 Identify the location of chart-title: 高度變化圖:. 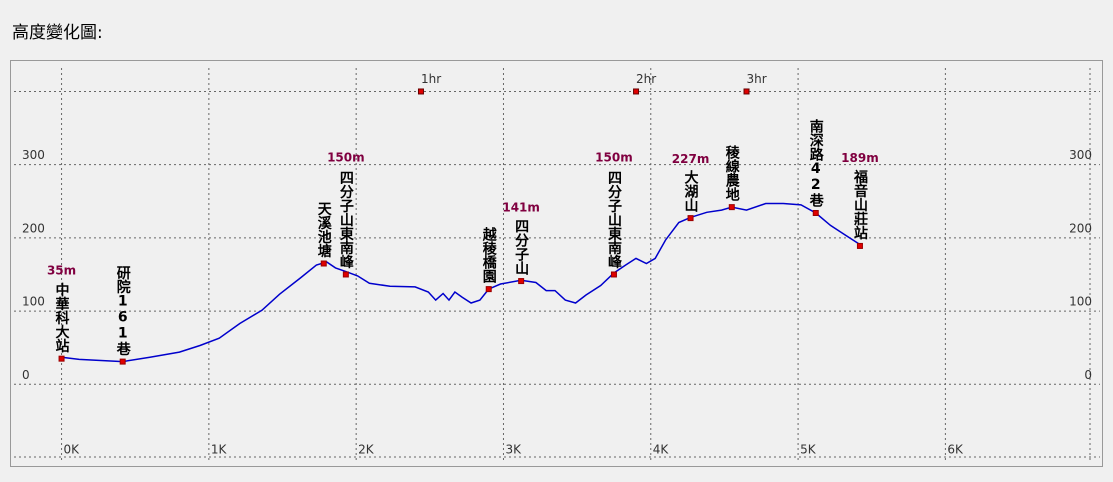
(57, 33).